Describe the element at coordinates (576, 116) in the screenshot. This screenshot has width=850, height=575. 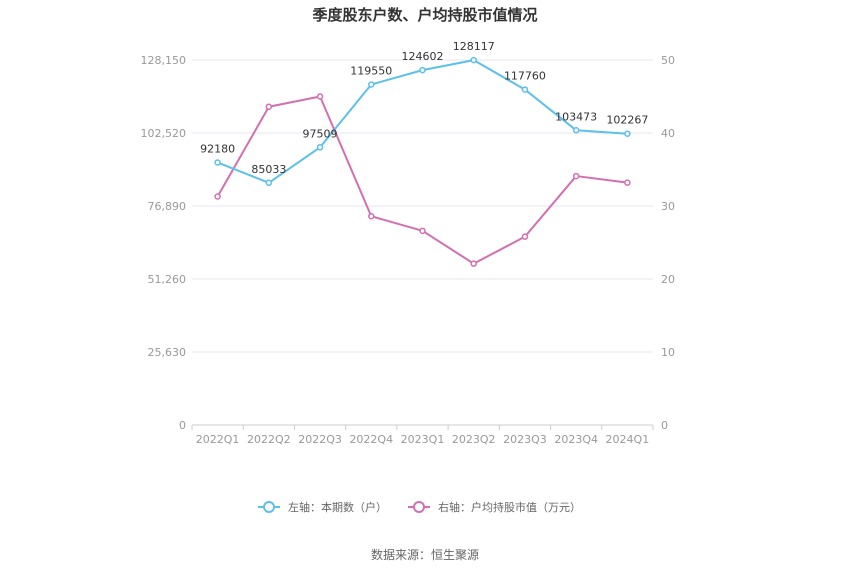
I see `data-label: 103473` at that location.